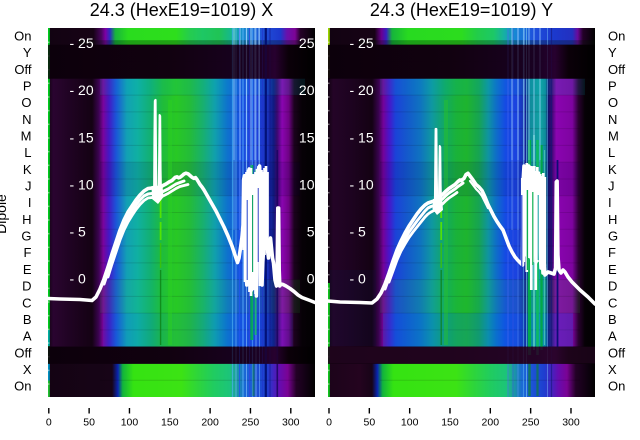  Describe the element at coordinates (182, 10) in the screenshot. I see `svg-text: 24.3 (HexE19=1019) X` at that location.